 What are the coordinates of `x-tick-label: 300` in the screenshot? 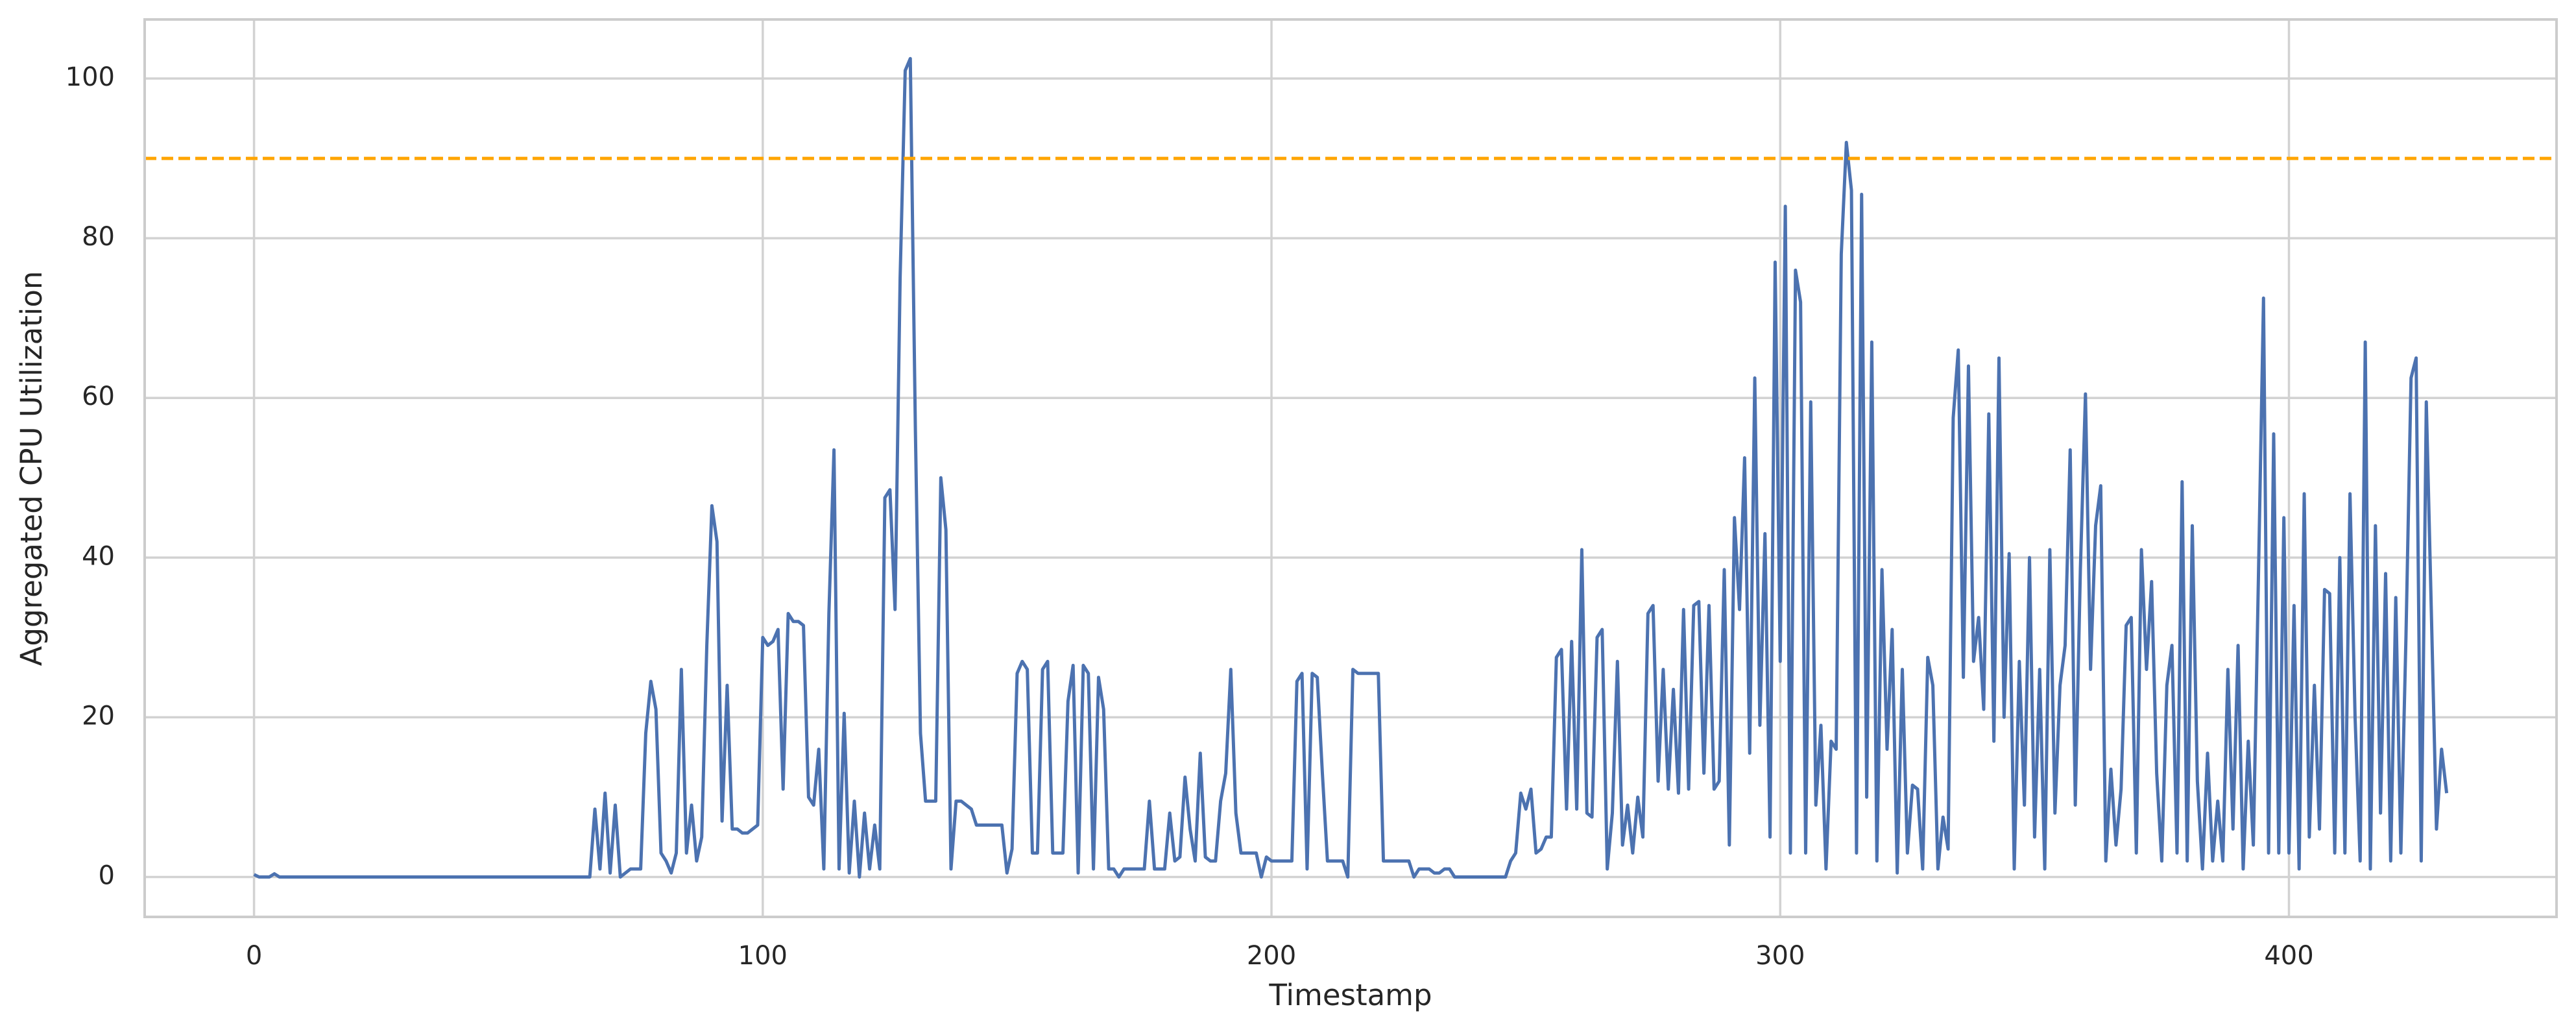 It's located at (1780, 956).